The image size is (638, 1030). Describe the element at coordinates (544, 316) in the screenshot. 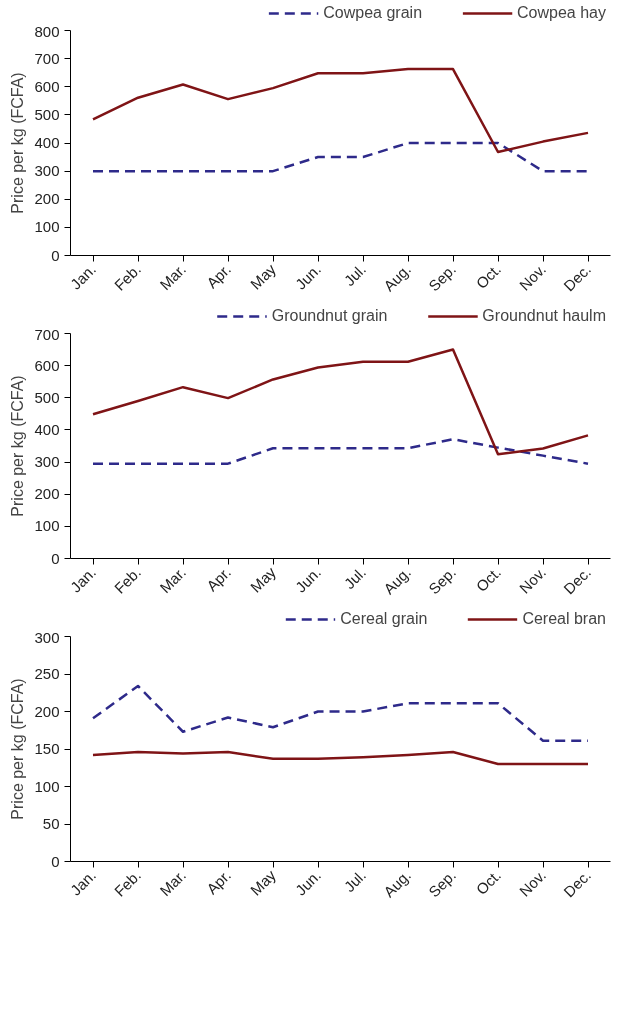

I see `legend-label: Groundnut haulm` at that location.